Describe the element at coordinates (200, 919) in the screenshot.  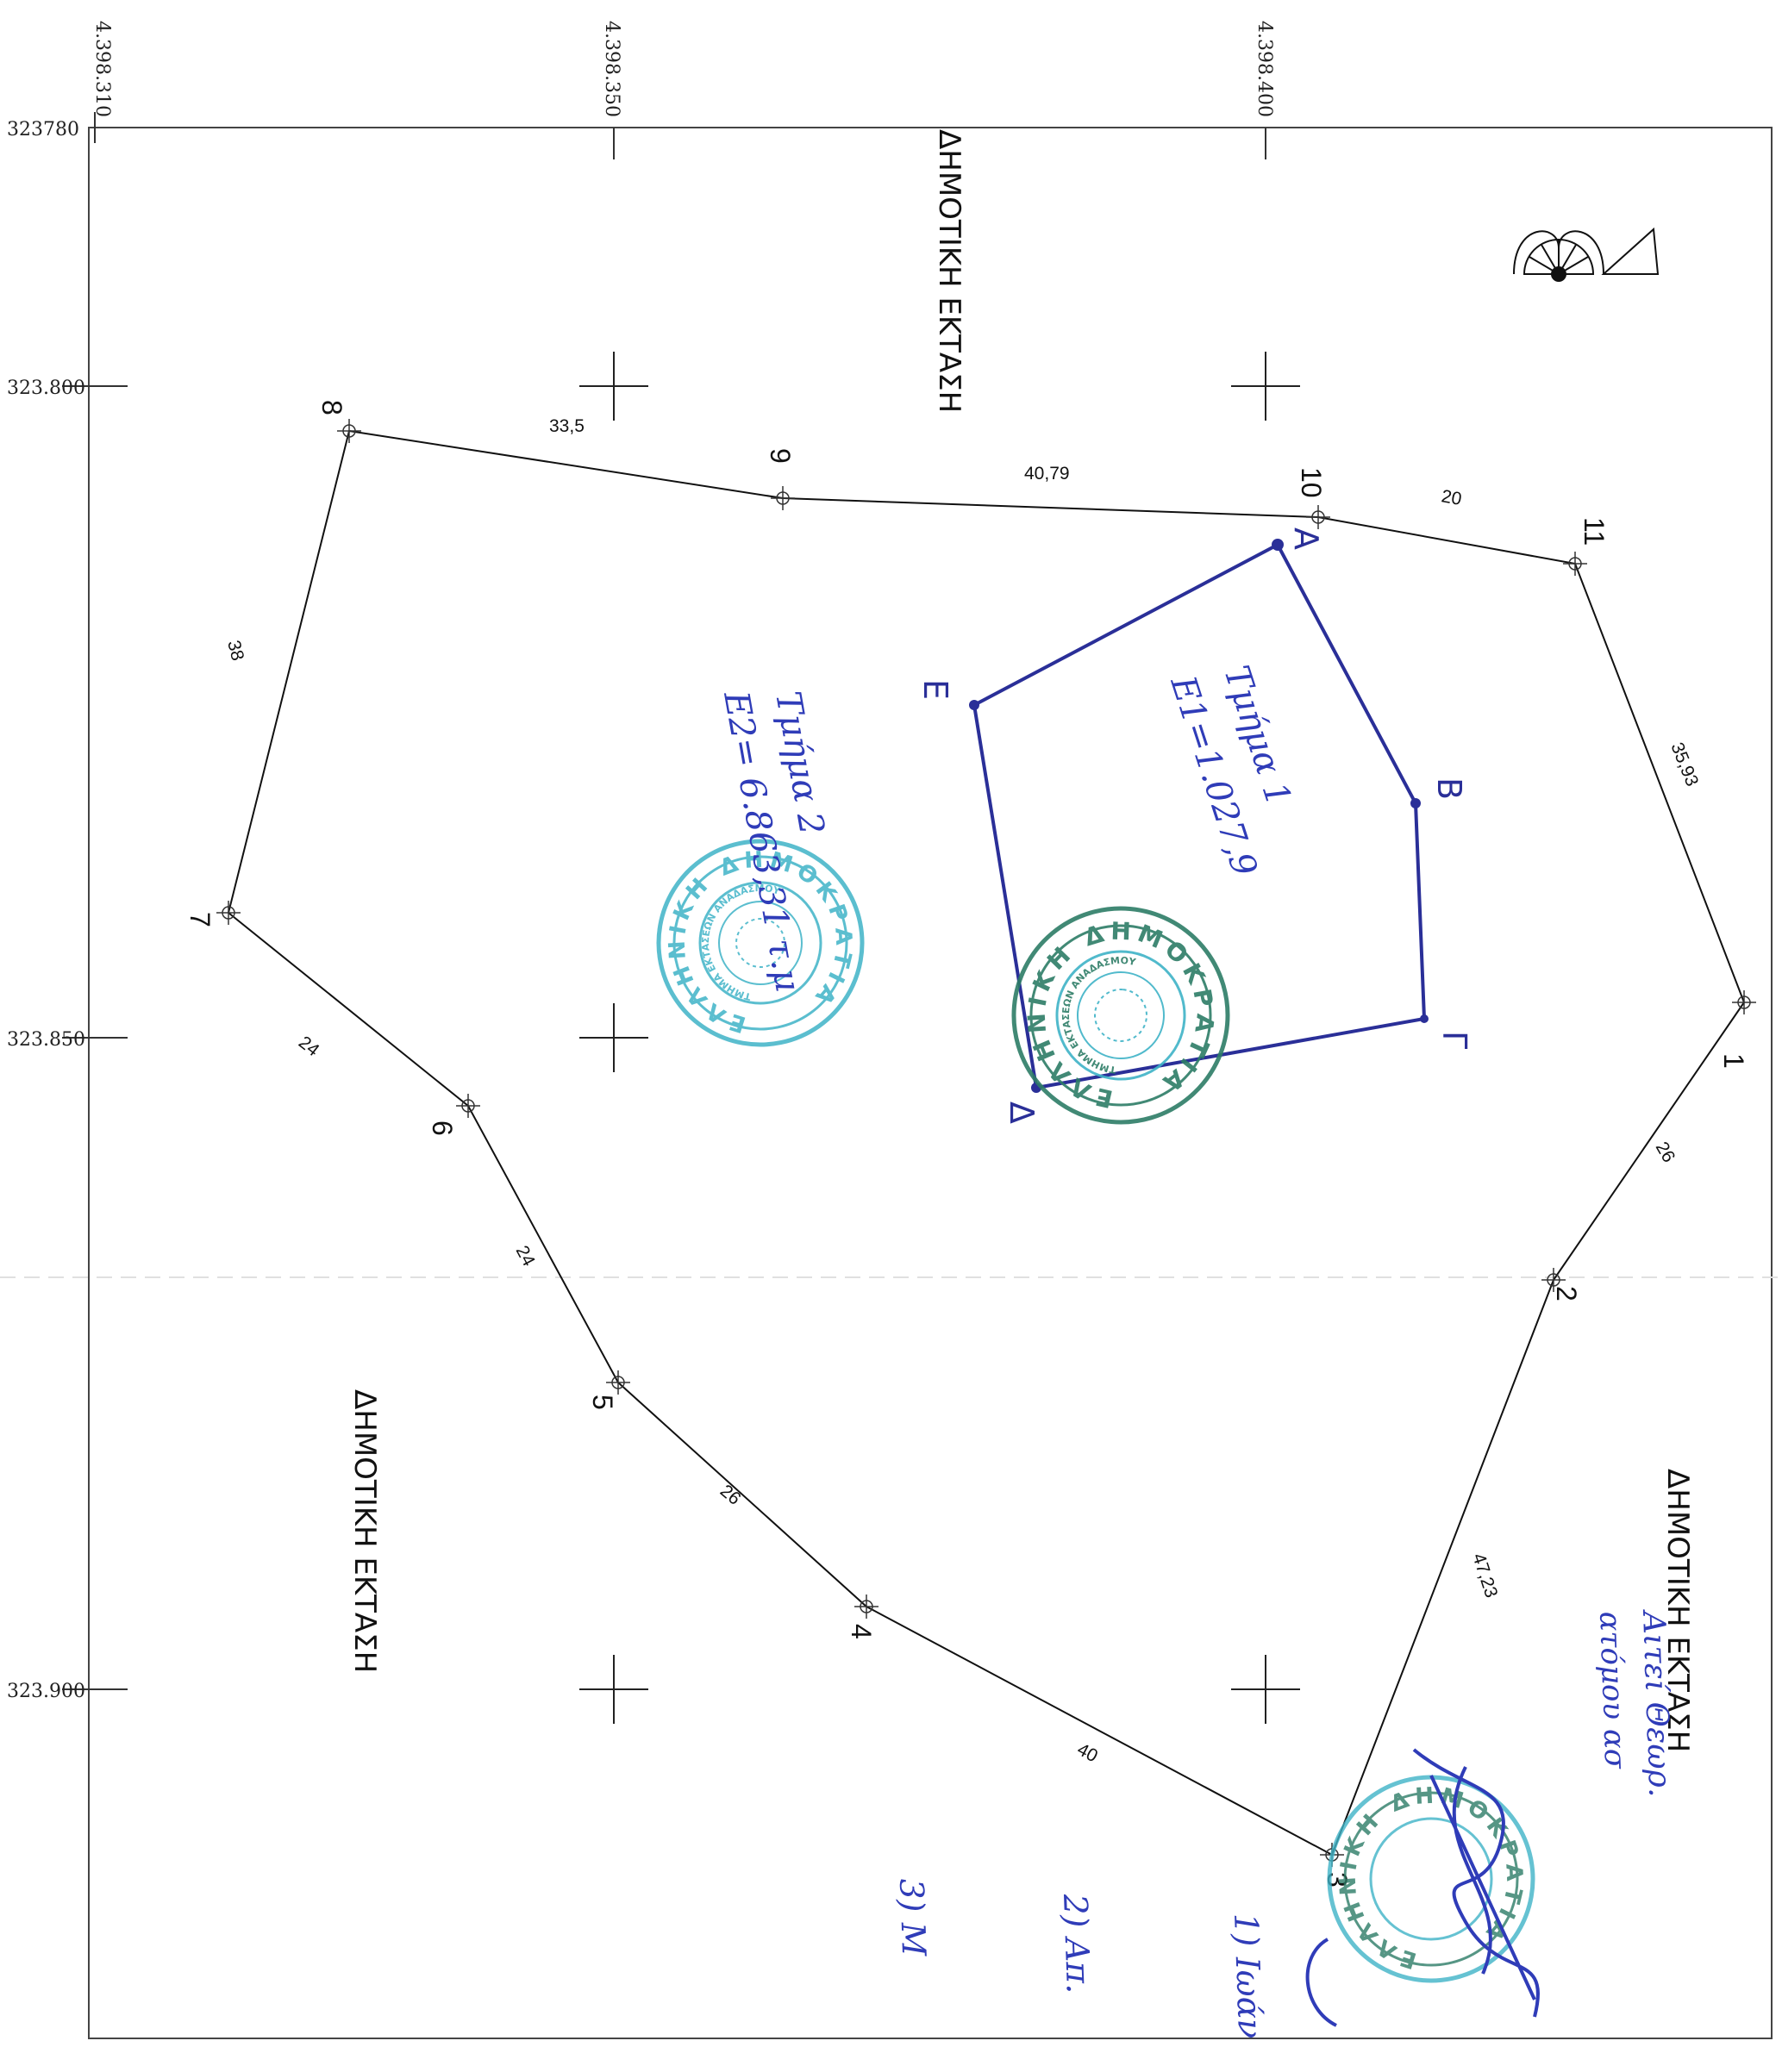
I see `vertex-label-7: 7` at that location.